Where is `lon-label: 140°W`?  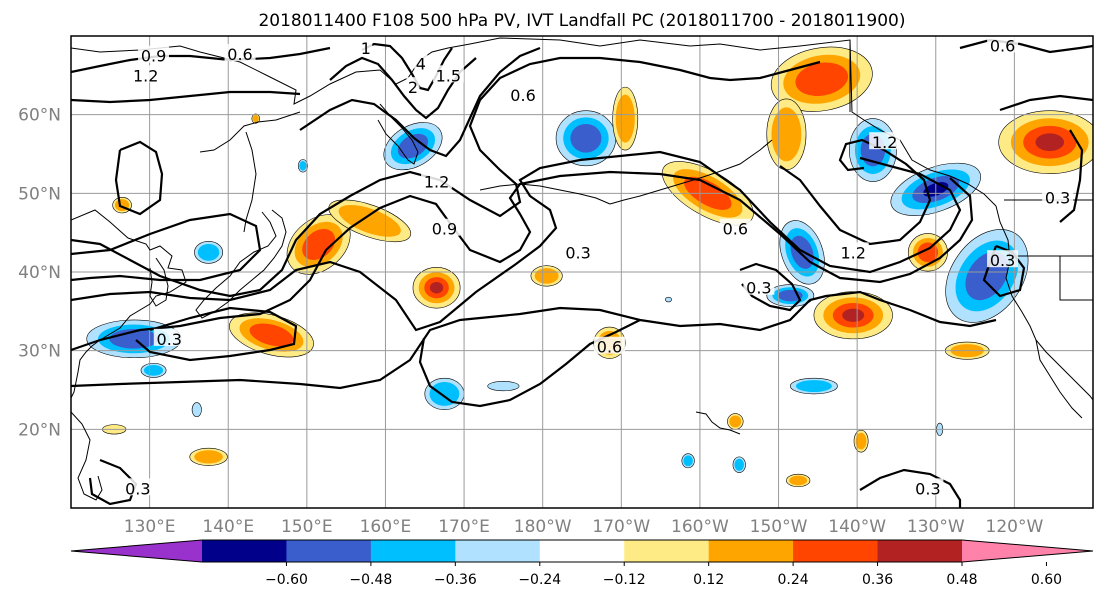
lon-label: 140°W is located at coordinates (857, 527).